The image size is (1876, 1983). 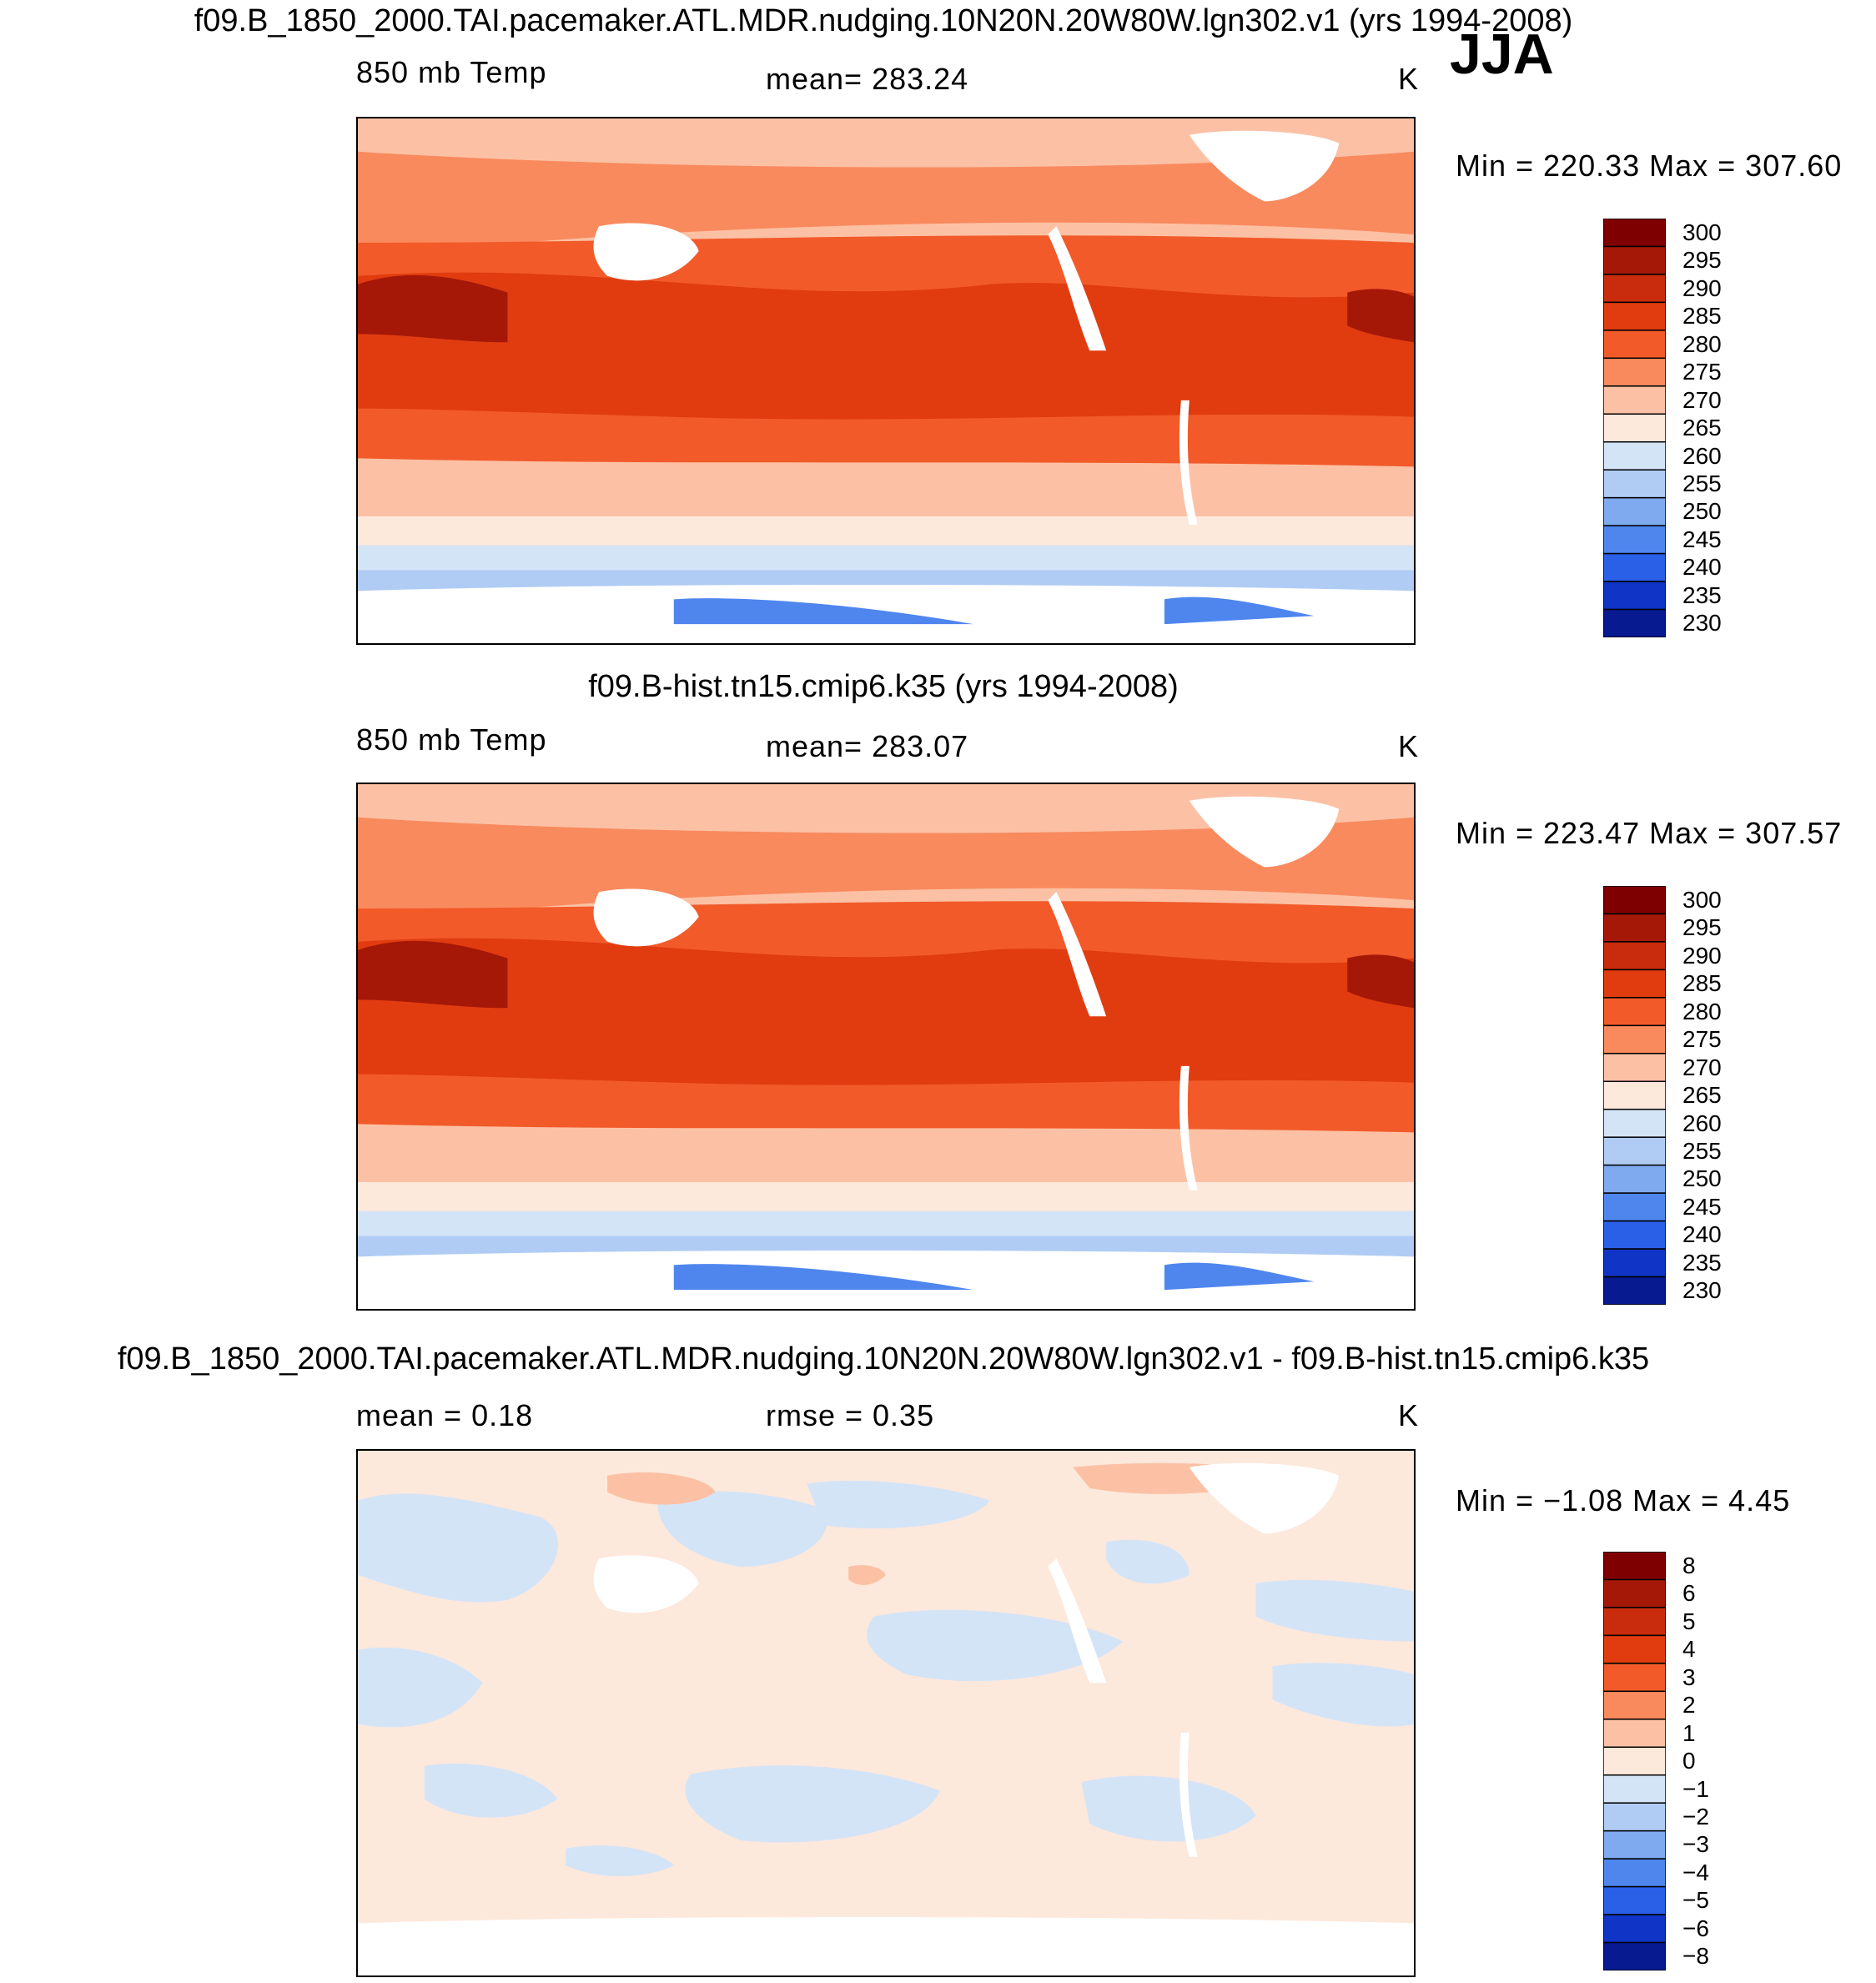 I want to click on colorbar-tick-label: −5, so click(x=1695, y=1900).